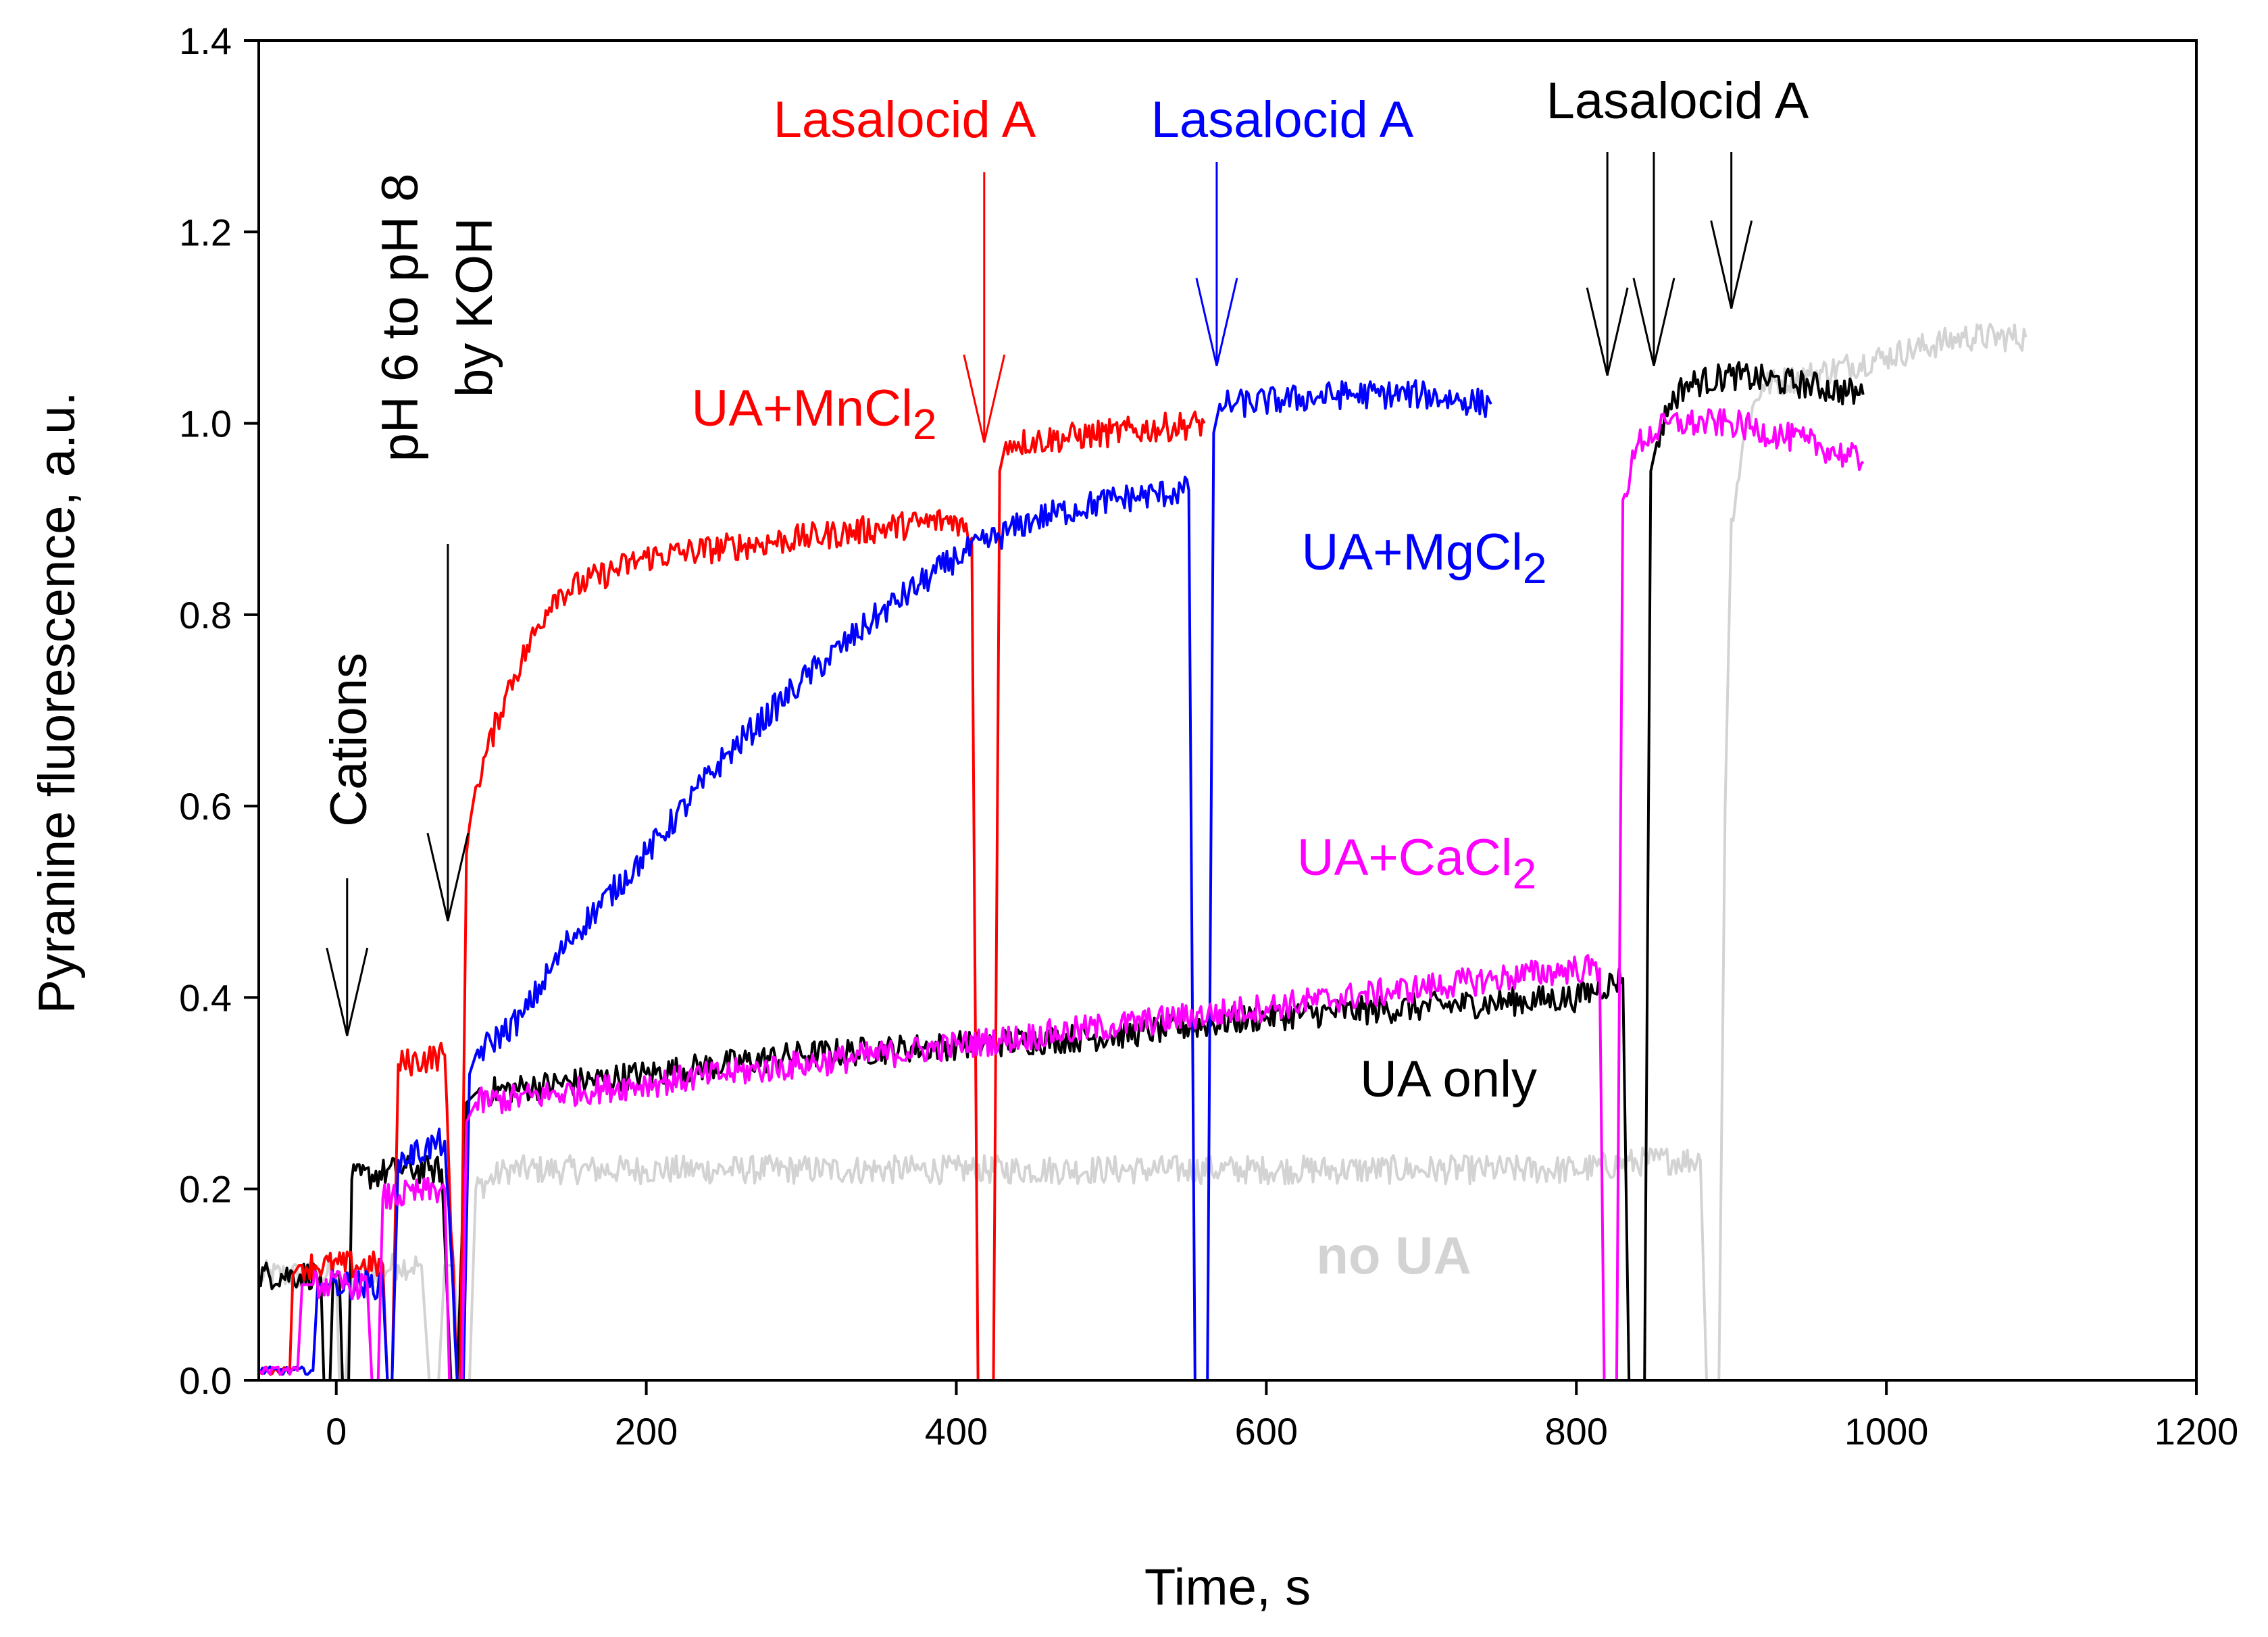  What do you see at coordinates (1393, 1255) in the screenshot?
I see `annotation-no-ua: no UA` at bounding box center [1393, 1255].